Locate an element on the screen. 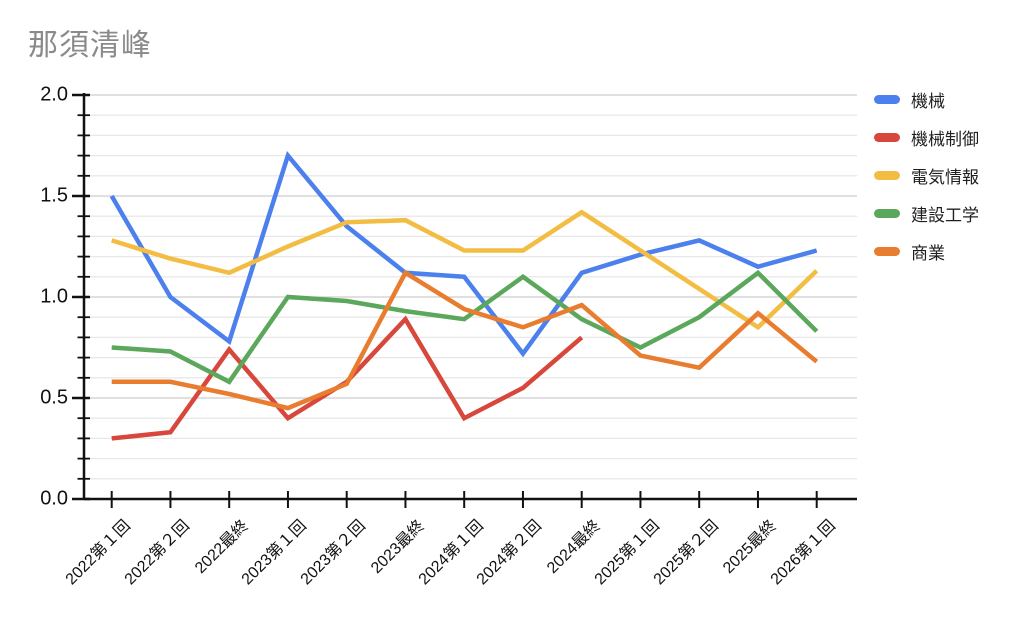 The image size is (1024, 628). legend: 機械機械制御電気情報建設工学商業 is located at coordinates (926, 175).